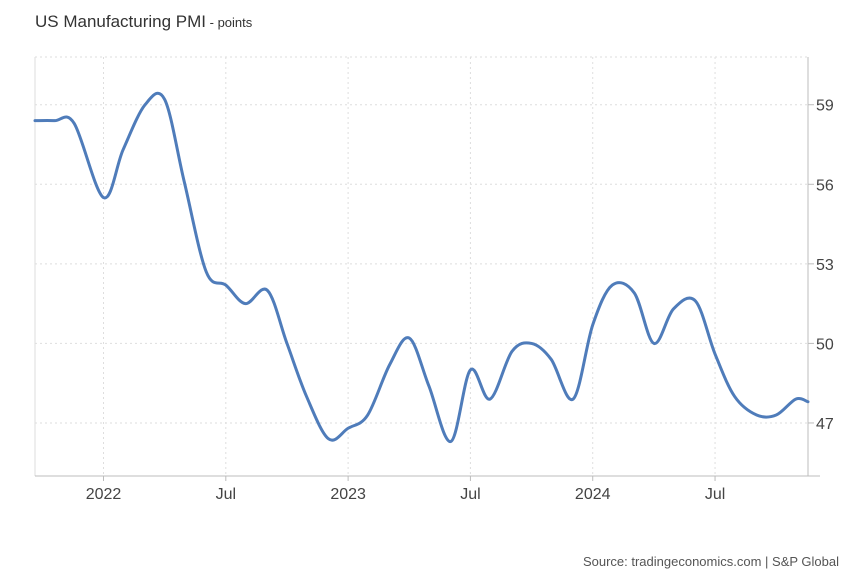 This screenshot has width=853, height=583. Describe the element at coordinates (348, 494) in the screenshot. I see `x-tick-label: 2023` at that location.